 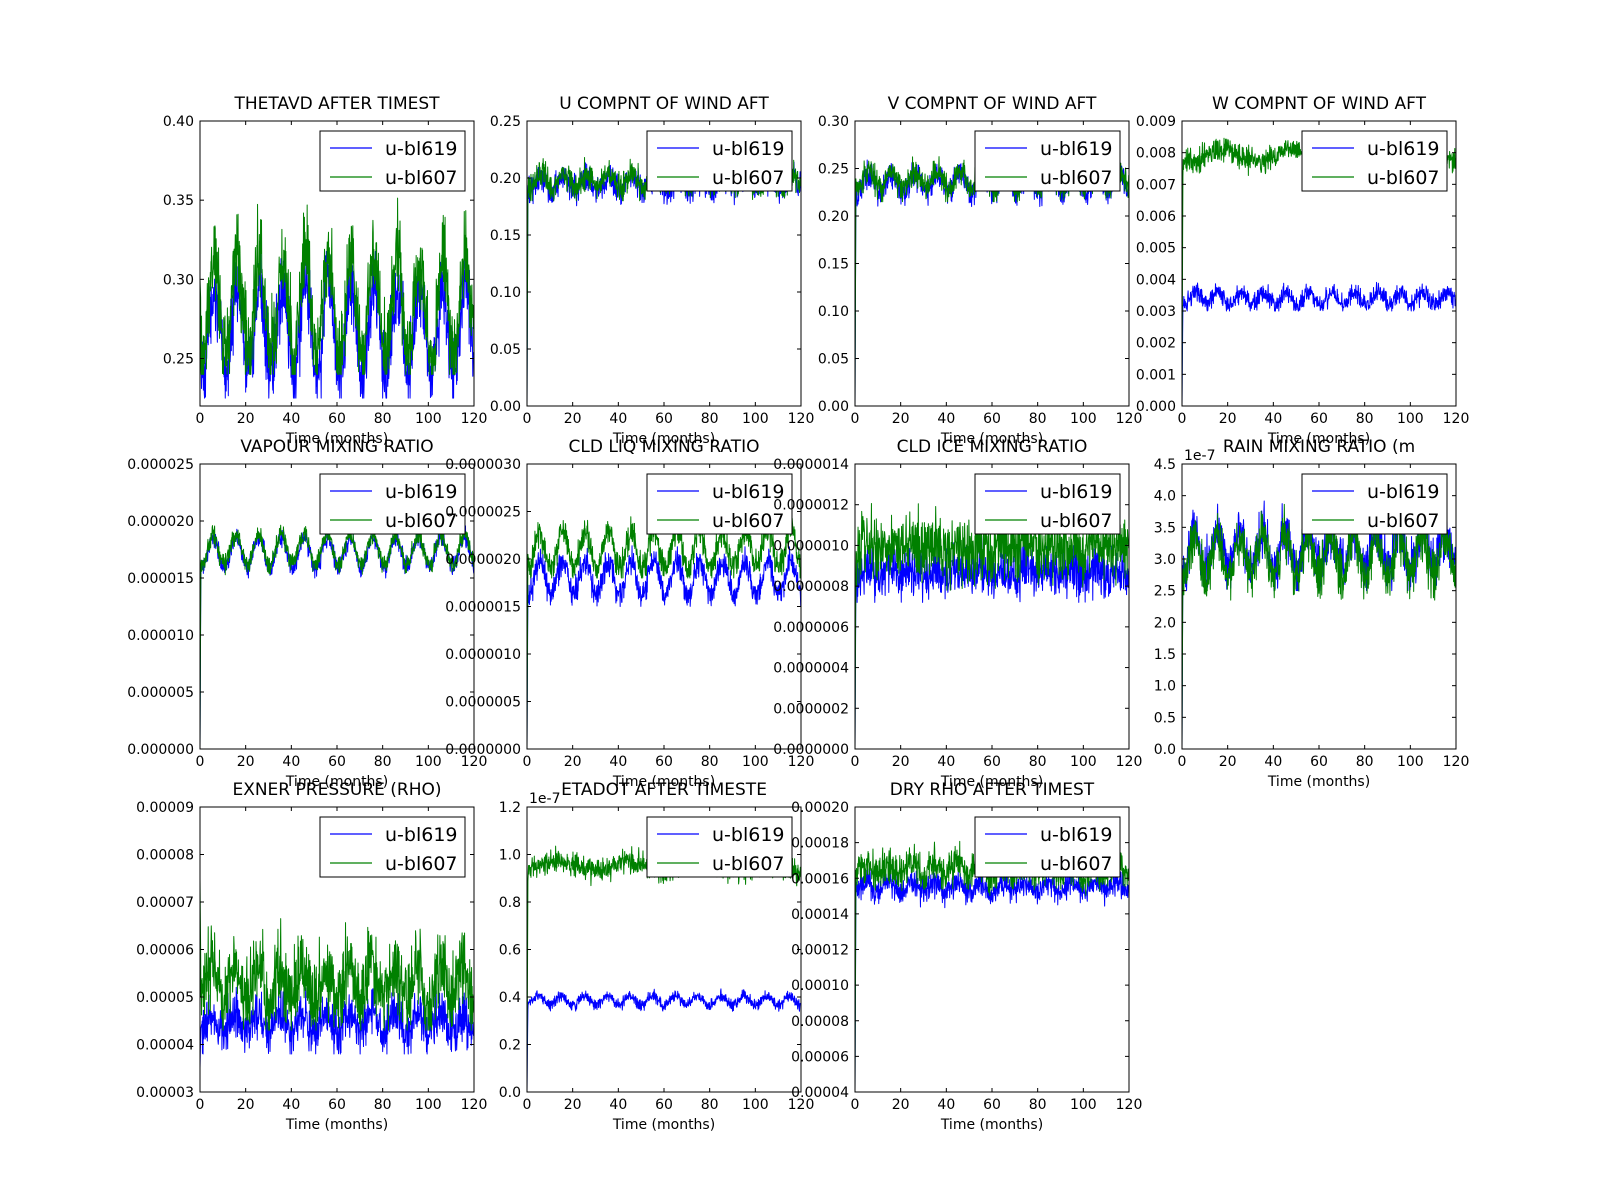 What do you see at coordinates (1165, 528) in the screenshot?
I see `y-tick-label: 3.5` at bounding box center [1165, 528].